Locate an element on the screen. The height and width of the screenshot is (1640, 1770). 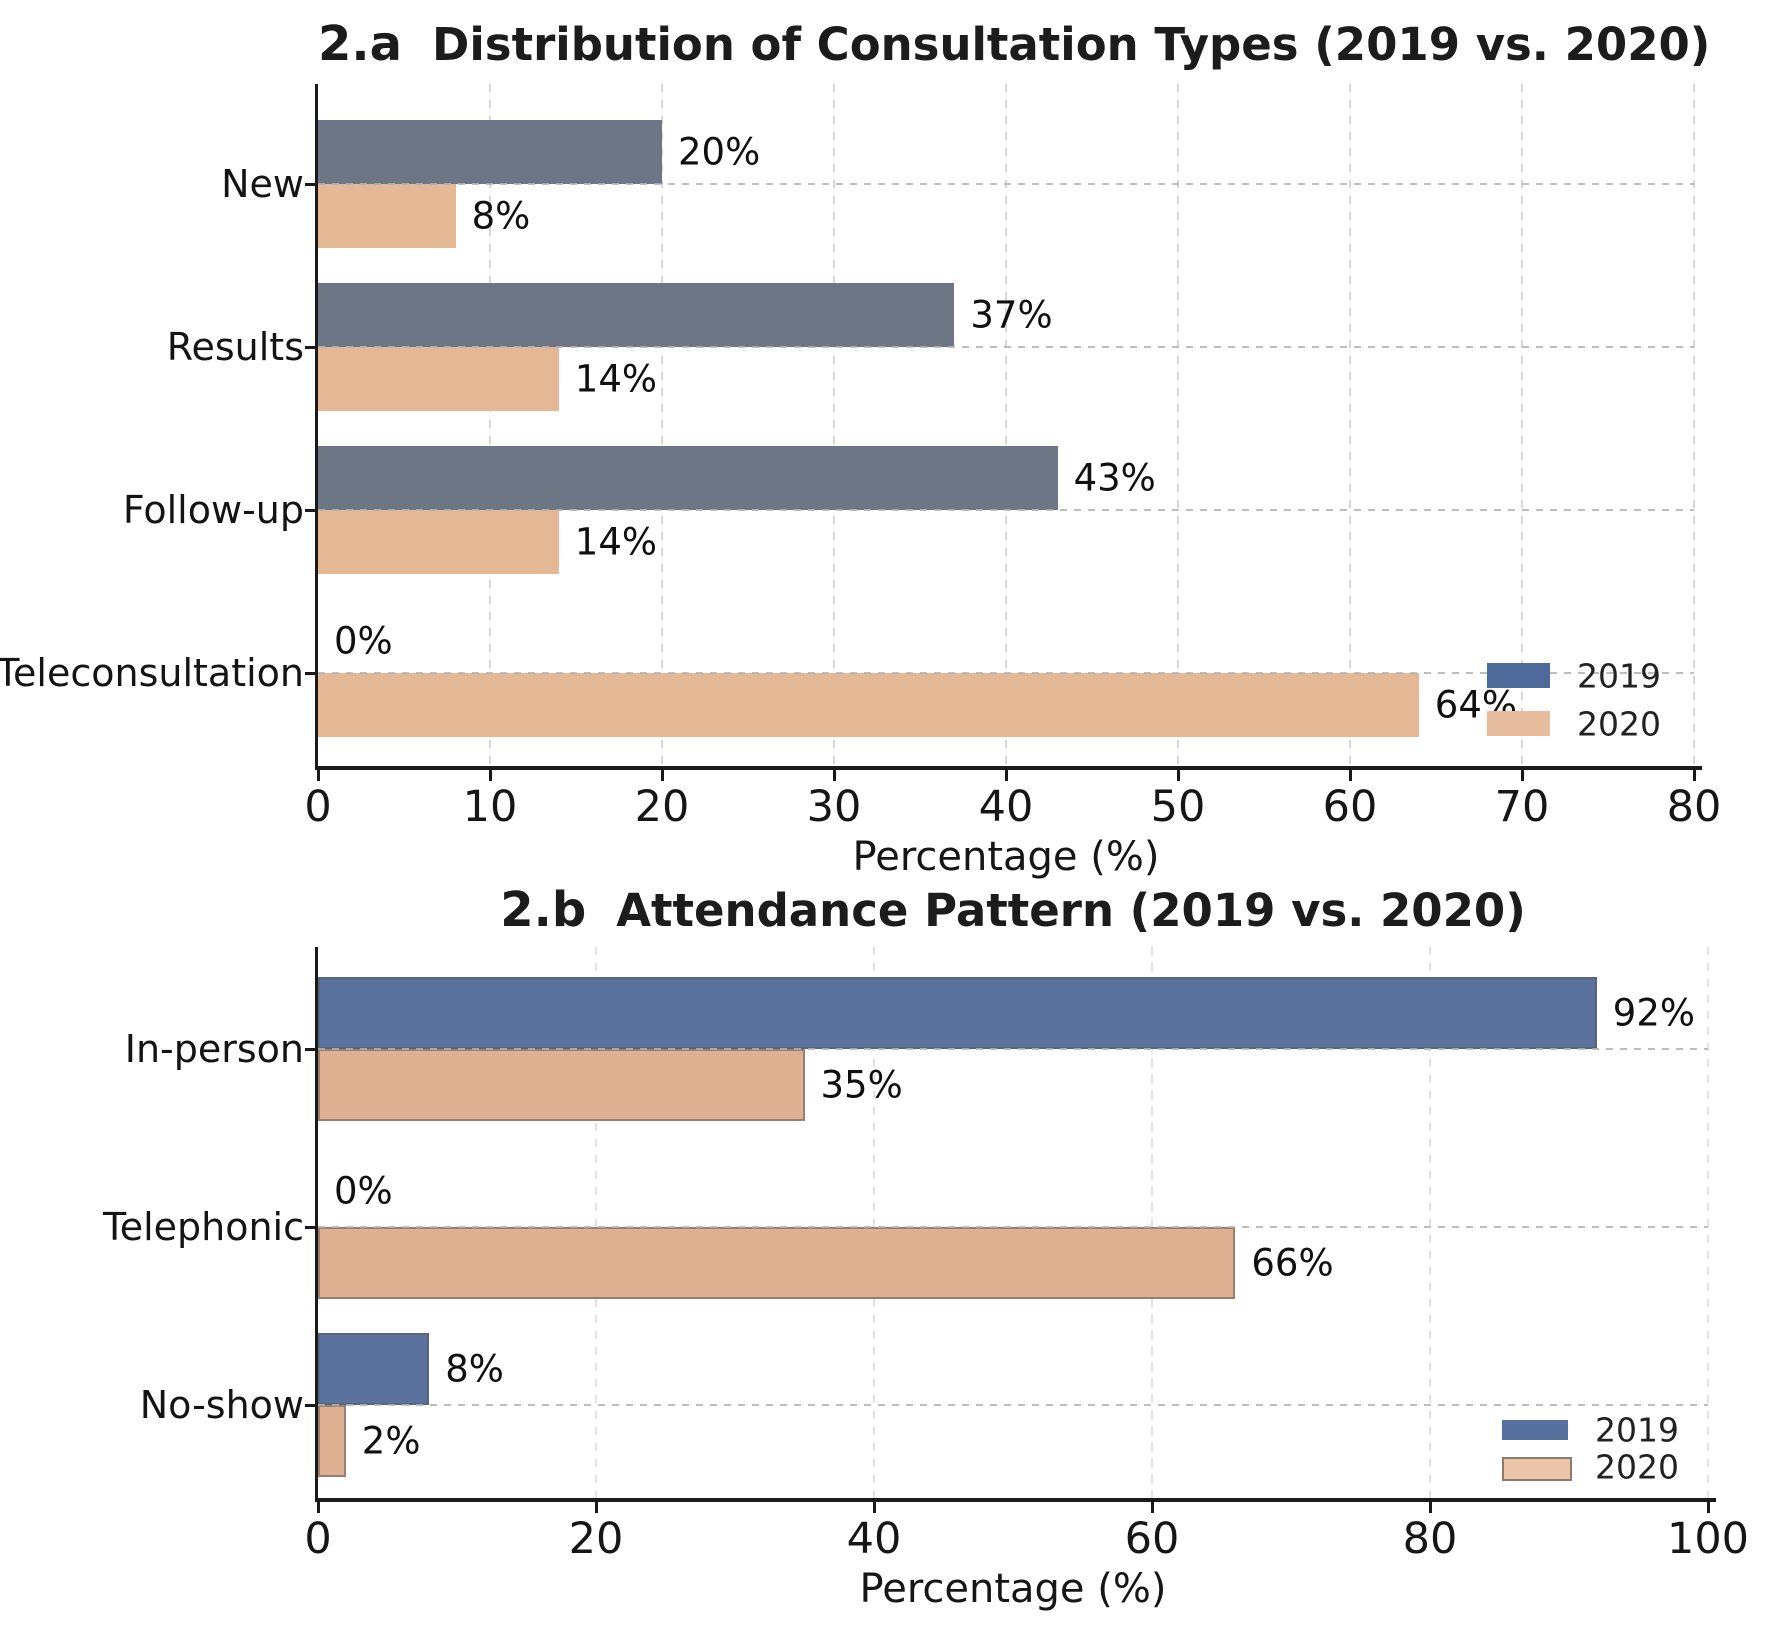
chart-b-title: 2.b Attendance Pattern (2019 vs. 2020) is located at coordinates (1013, 910).